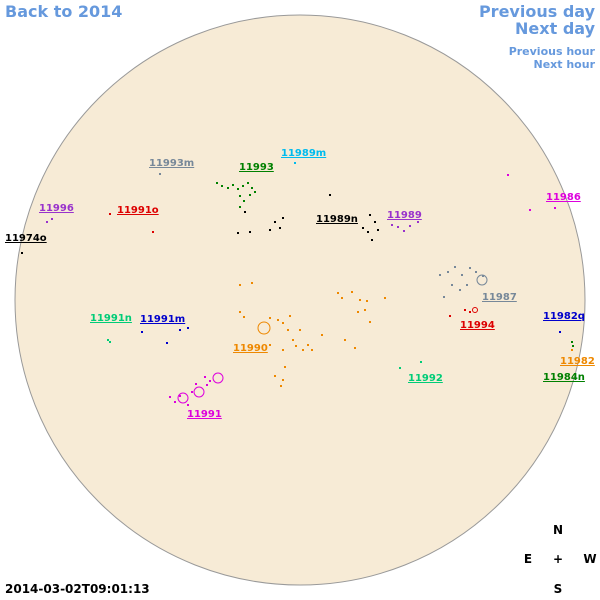 This screenshot has width=600, height=600. What do you see at coordinates (138, 210) in the screenshot?
I see `region-label-11991o: 11991o` at bounding box center [138, 210].